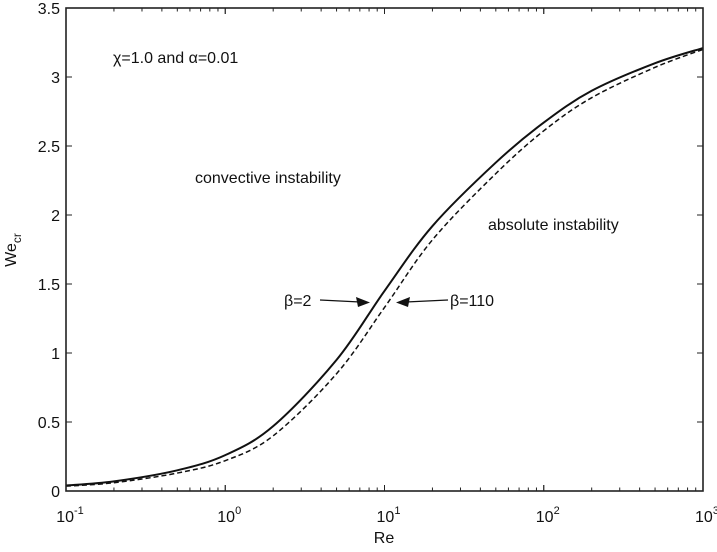 This screenshot has width=717, height=552. What do you see at coordinates (229, 515) in the screenshot?
I see `x-tick-label: 10⁰` at bounding box center [229, 515].